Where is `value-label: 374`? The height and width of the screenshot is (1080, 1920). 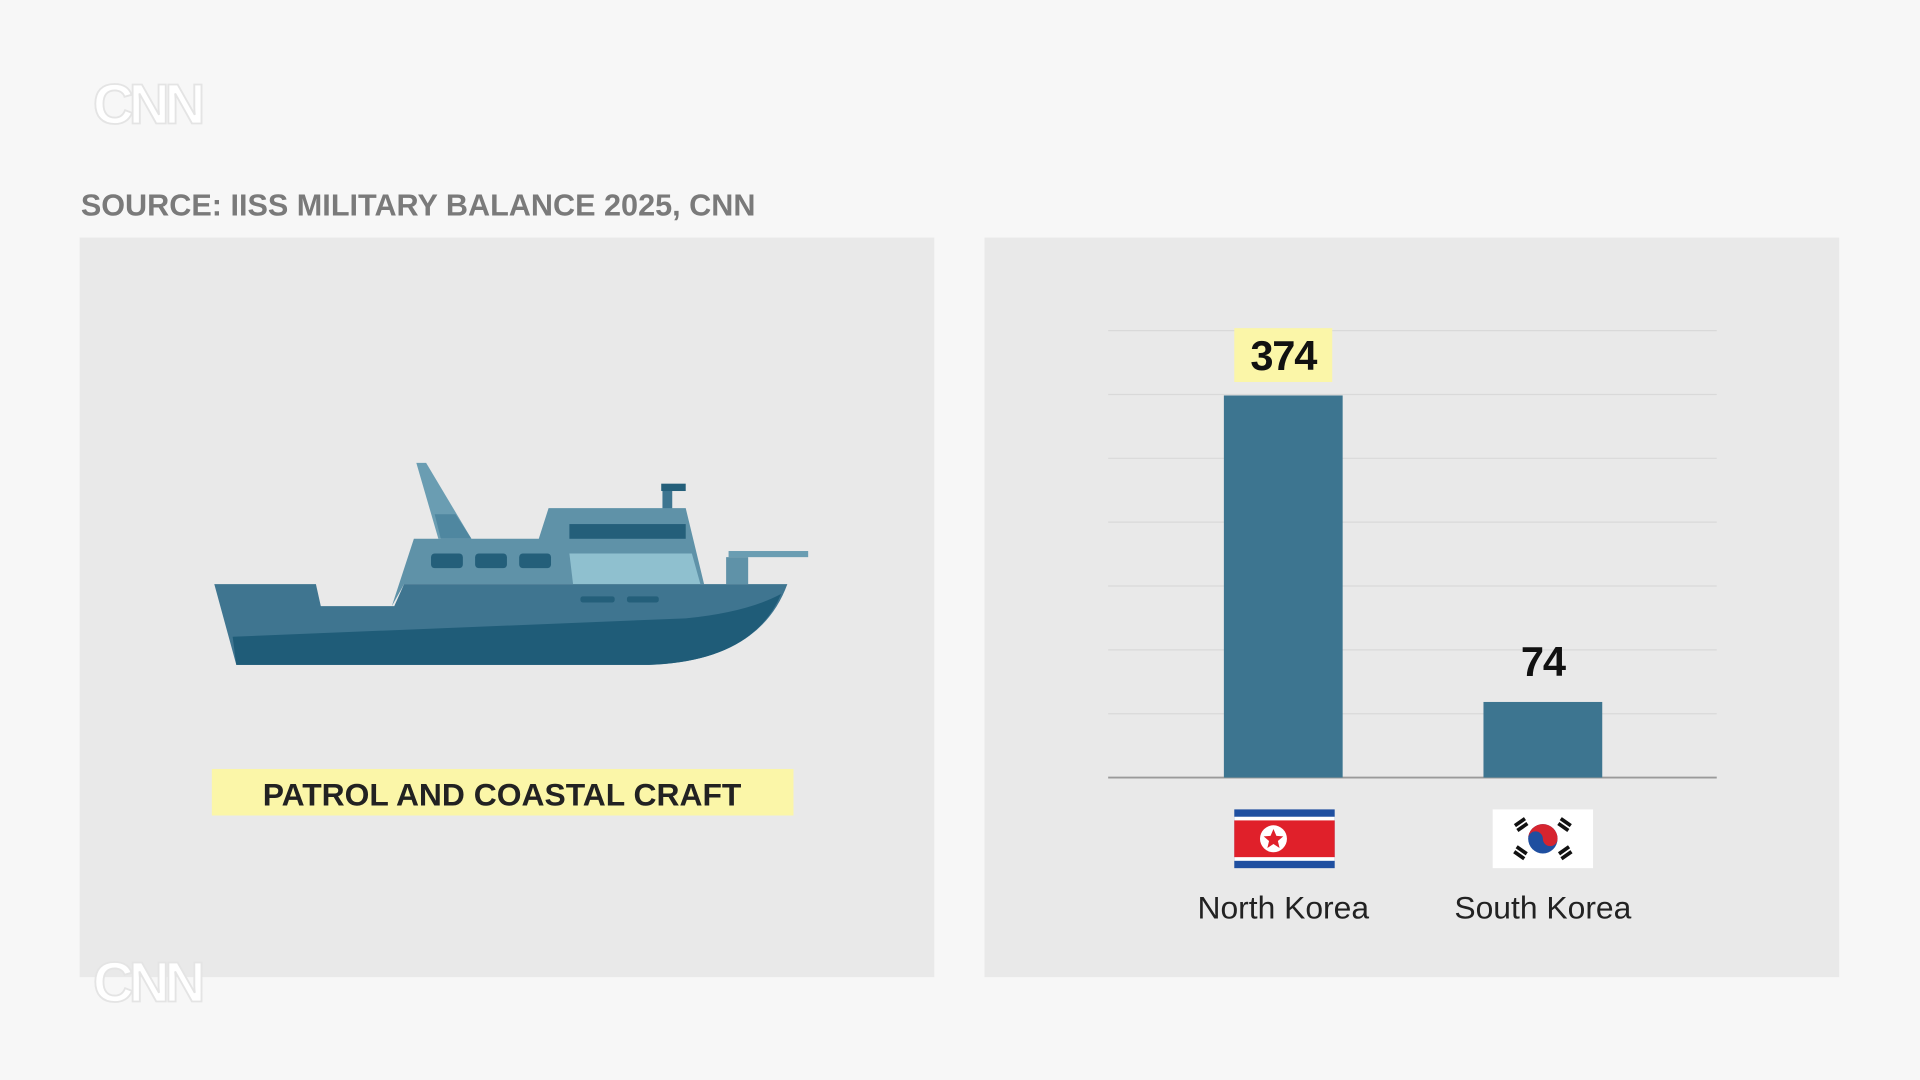
value-label: 374 is located at coordinates (1283, 355).